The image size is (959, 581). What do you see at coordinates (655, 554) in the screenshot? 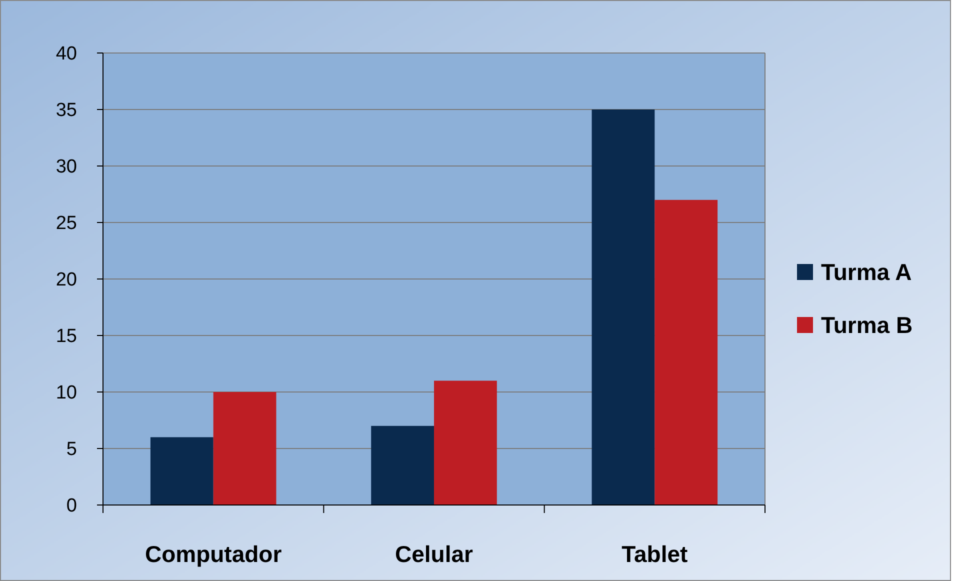
I see `x-tick-label: Tablet` at bounding box center [655, 554].